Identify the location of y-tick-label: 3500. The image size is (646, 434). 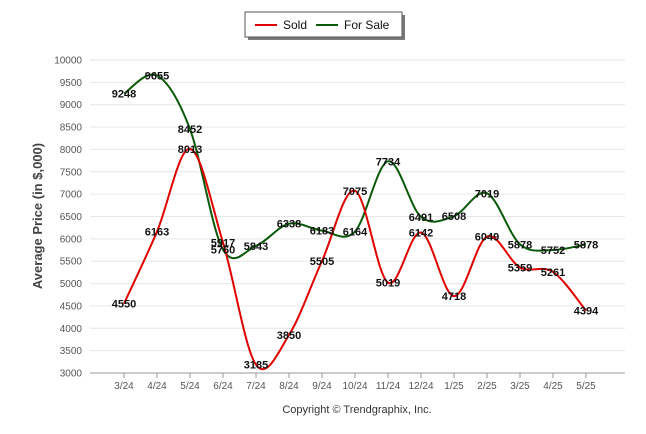
(71, 351).